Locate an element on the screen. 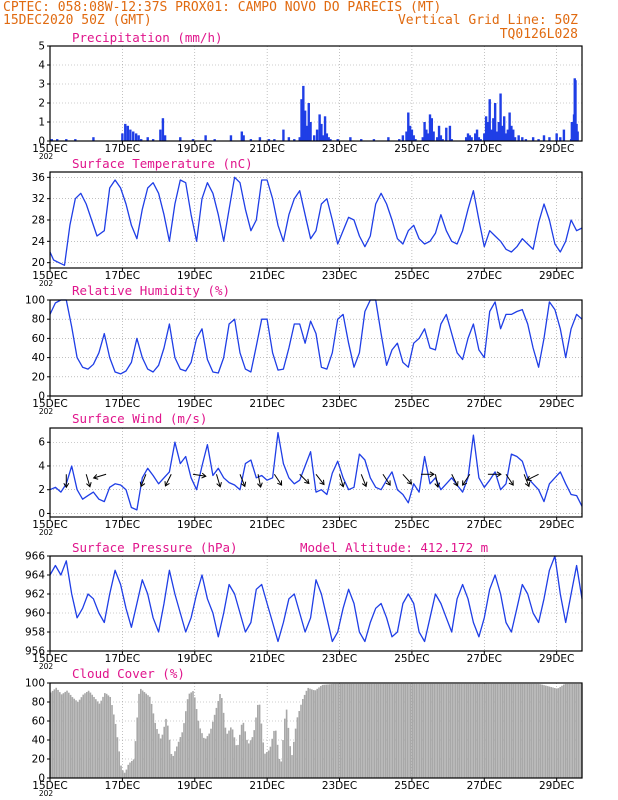 The image size is (618, 800). precip-ytick-label: 3 is located at coordinates (41, 85).